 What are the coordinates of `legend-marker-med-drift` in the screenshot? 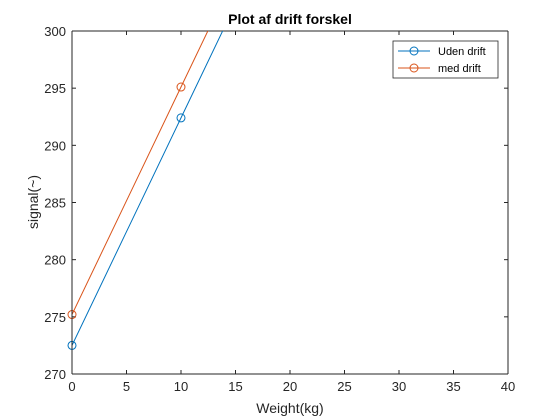 It's located at (414, 68).